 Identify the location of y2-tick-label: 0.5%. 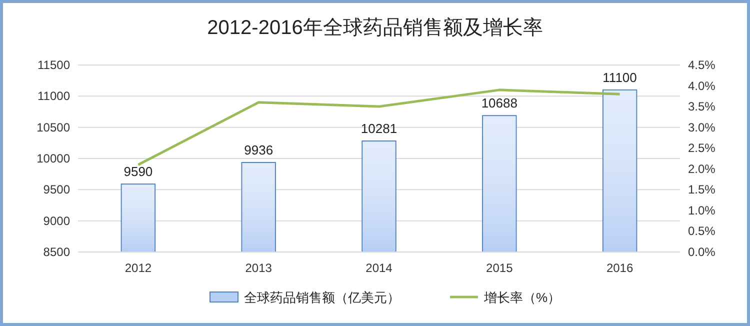
(702, 231).